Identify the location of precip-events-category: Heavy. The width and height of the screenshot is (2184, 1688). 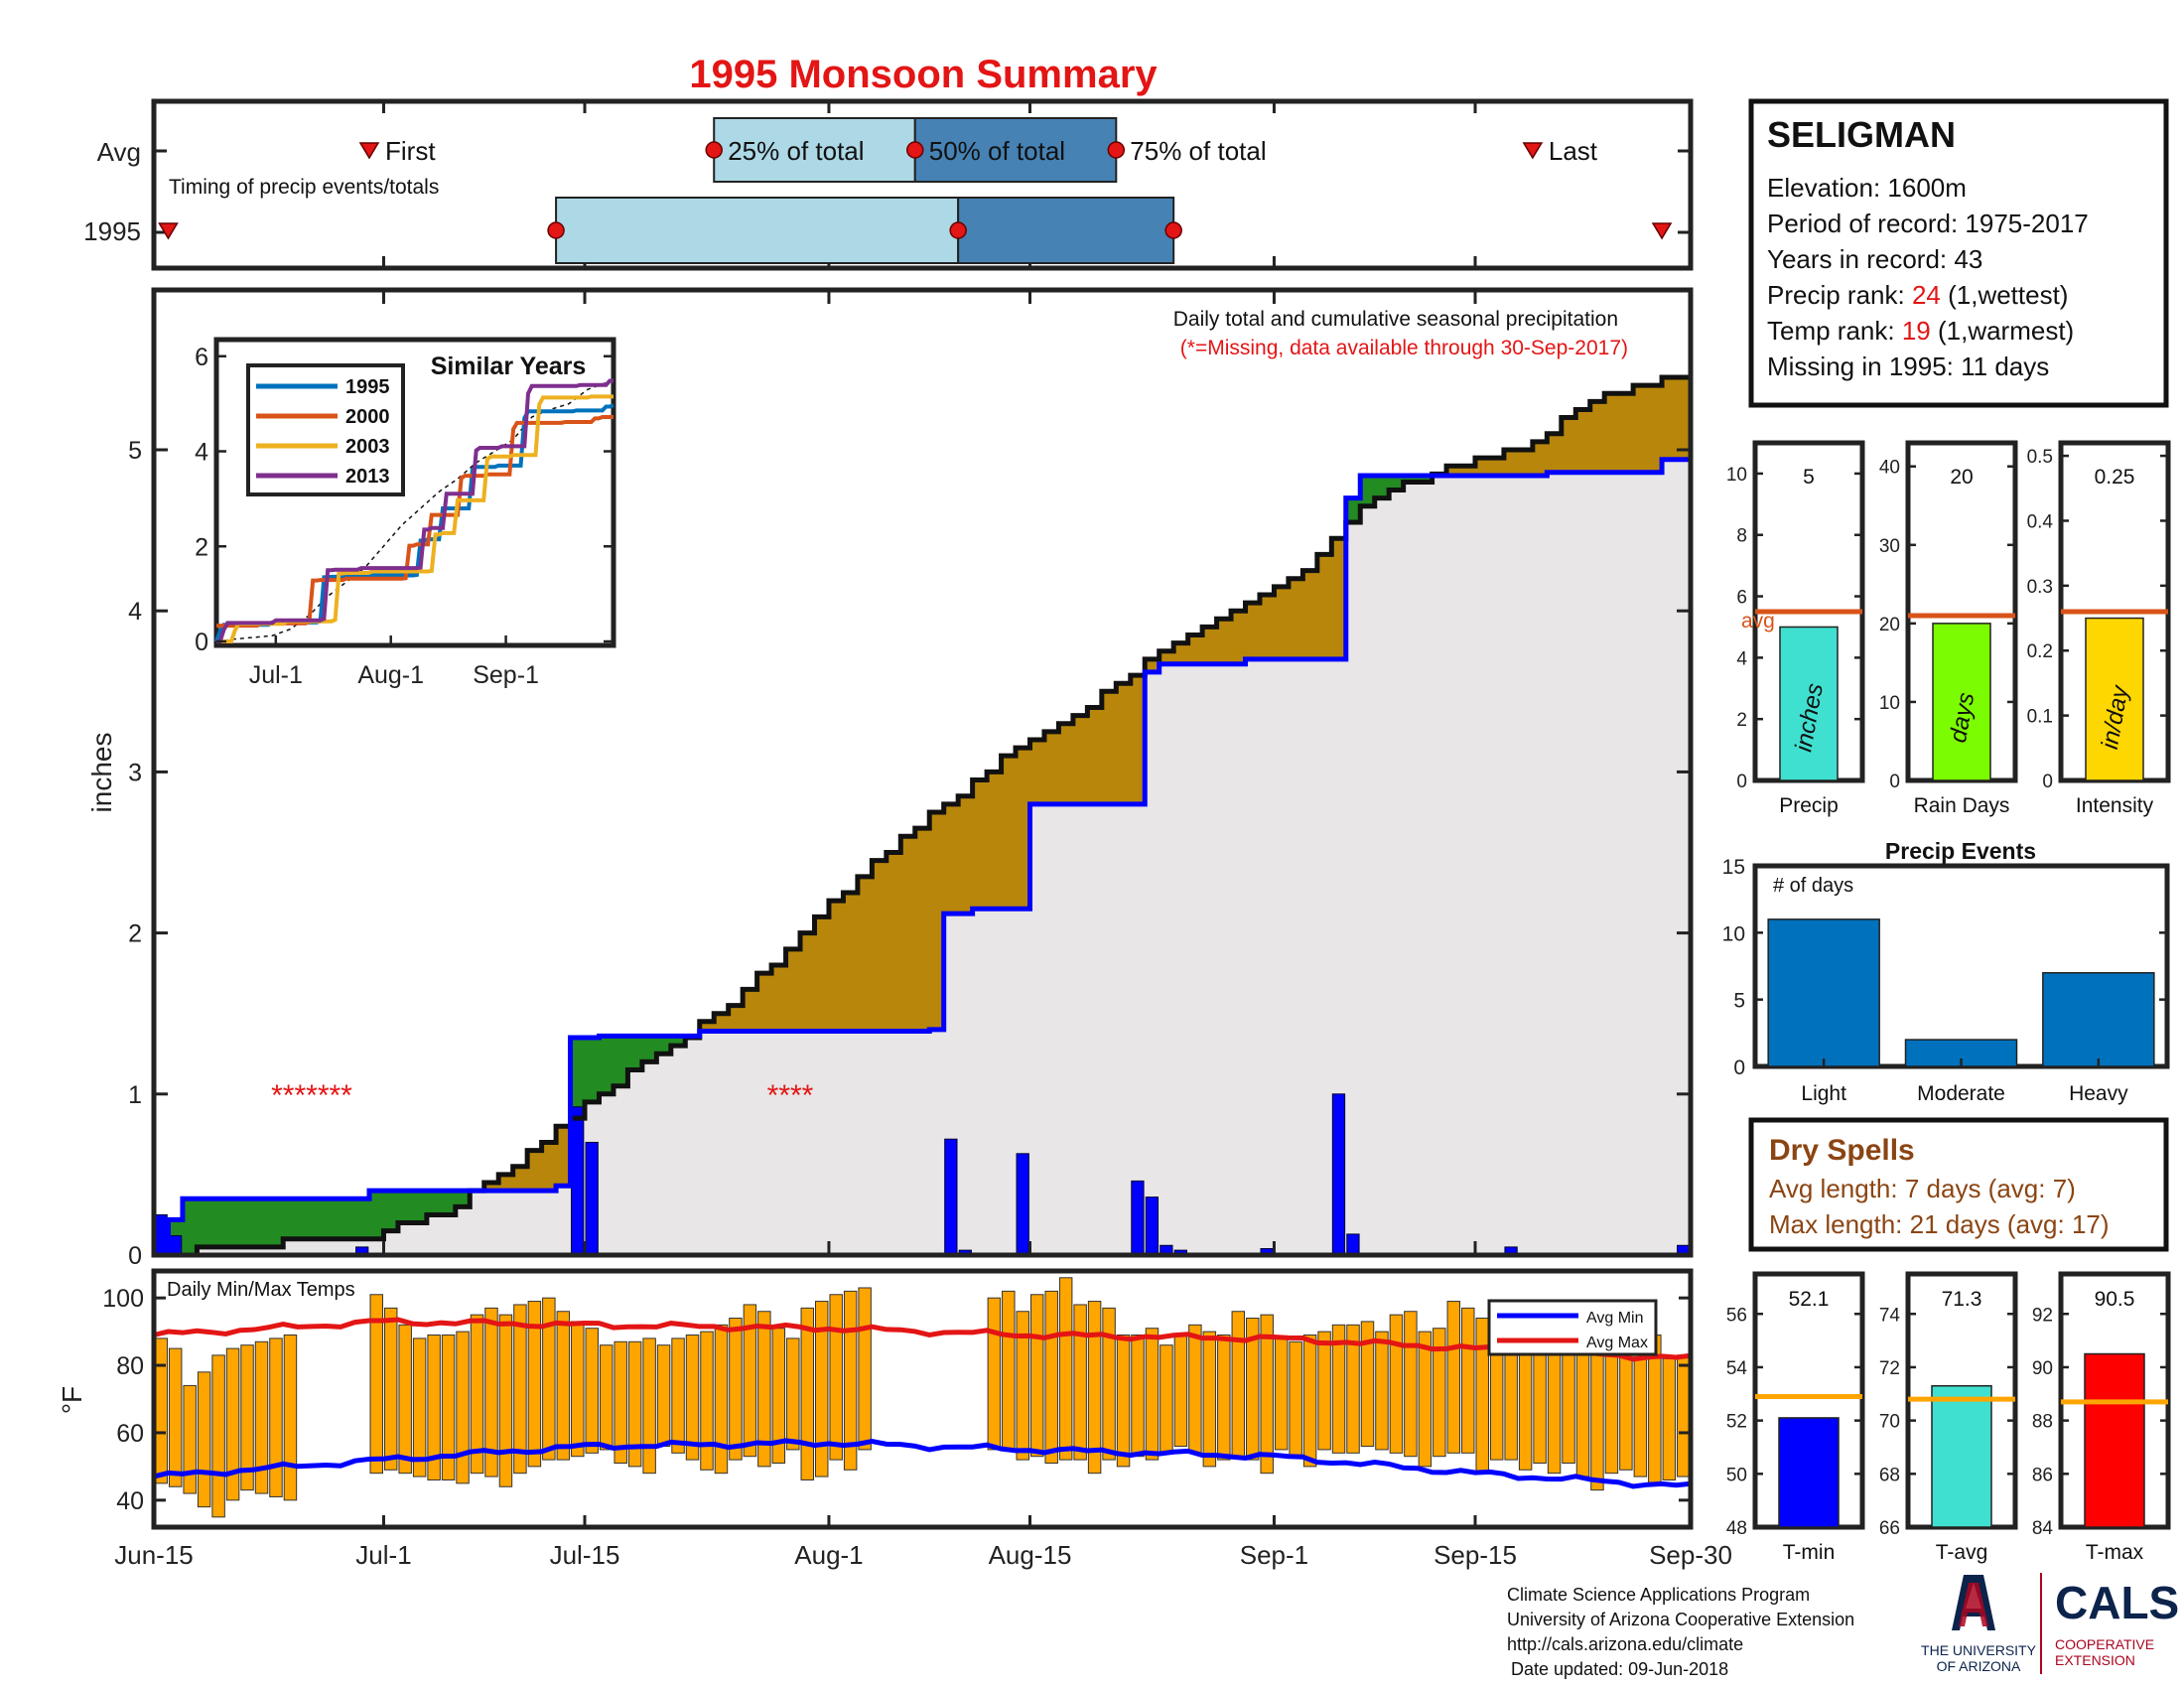
(2098, 1093).